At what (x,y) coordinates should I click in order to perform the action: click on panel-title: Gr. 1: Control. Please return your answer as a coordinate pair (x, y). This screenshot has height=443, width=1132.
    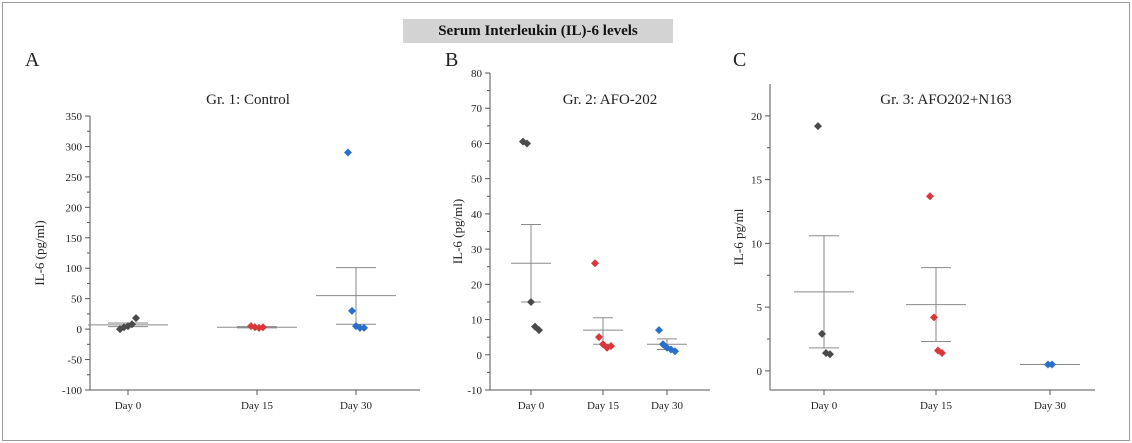
    Looking at the image, I should click on (248, 100).